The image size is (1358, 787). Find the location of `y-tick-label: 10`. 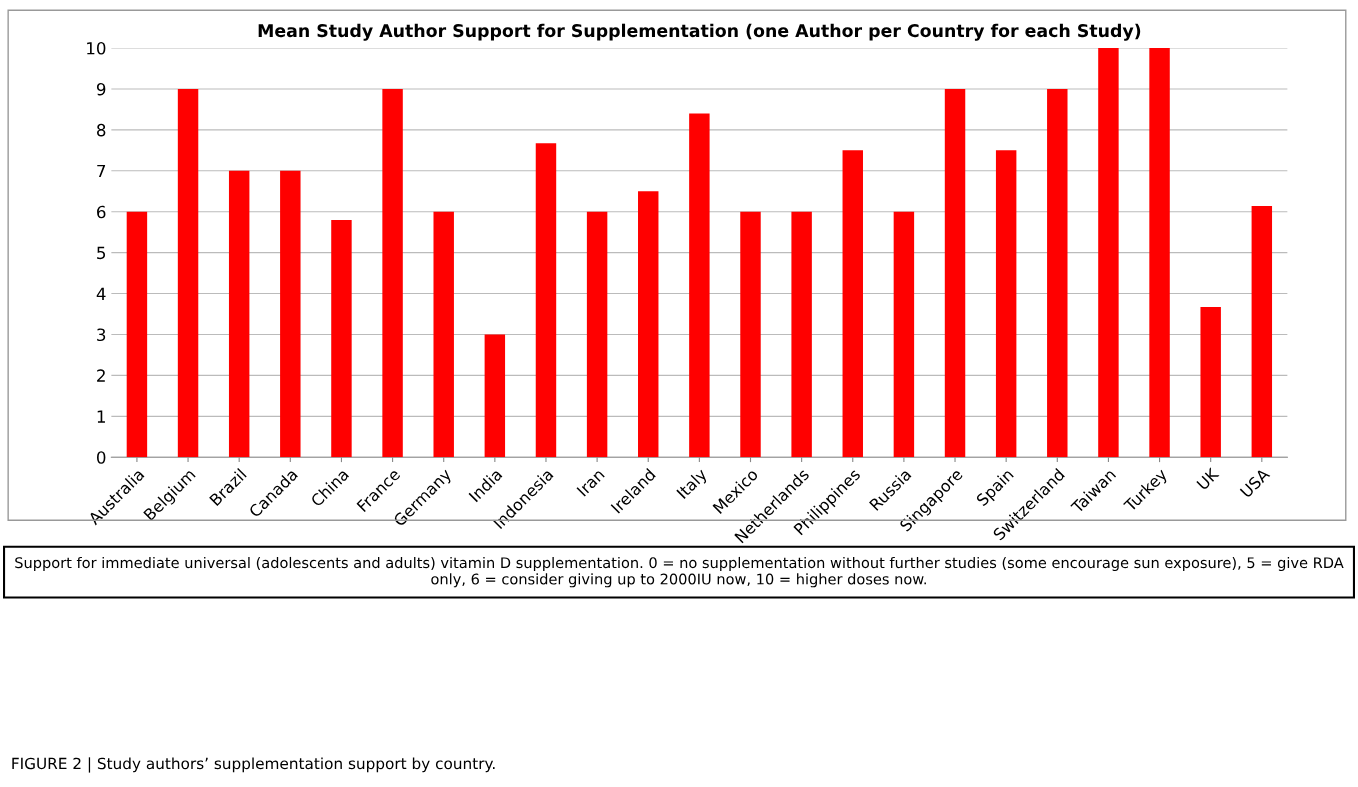

y-tick-label: 10 is located at coordinates (96, 48).